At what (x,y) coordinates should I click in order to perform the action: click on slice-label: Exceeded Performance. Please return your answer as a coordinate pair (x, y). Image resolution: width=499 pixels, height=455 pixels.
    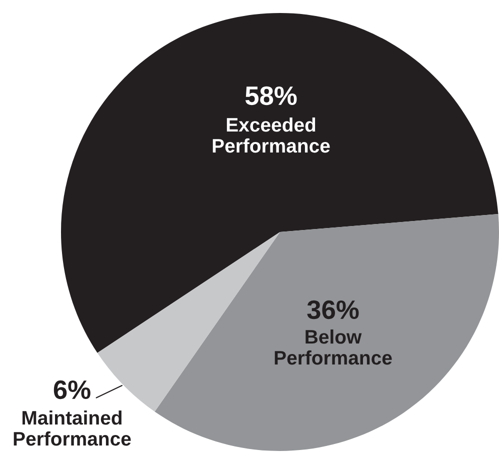
    Looking at the image, I should click on (271, 135).